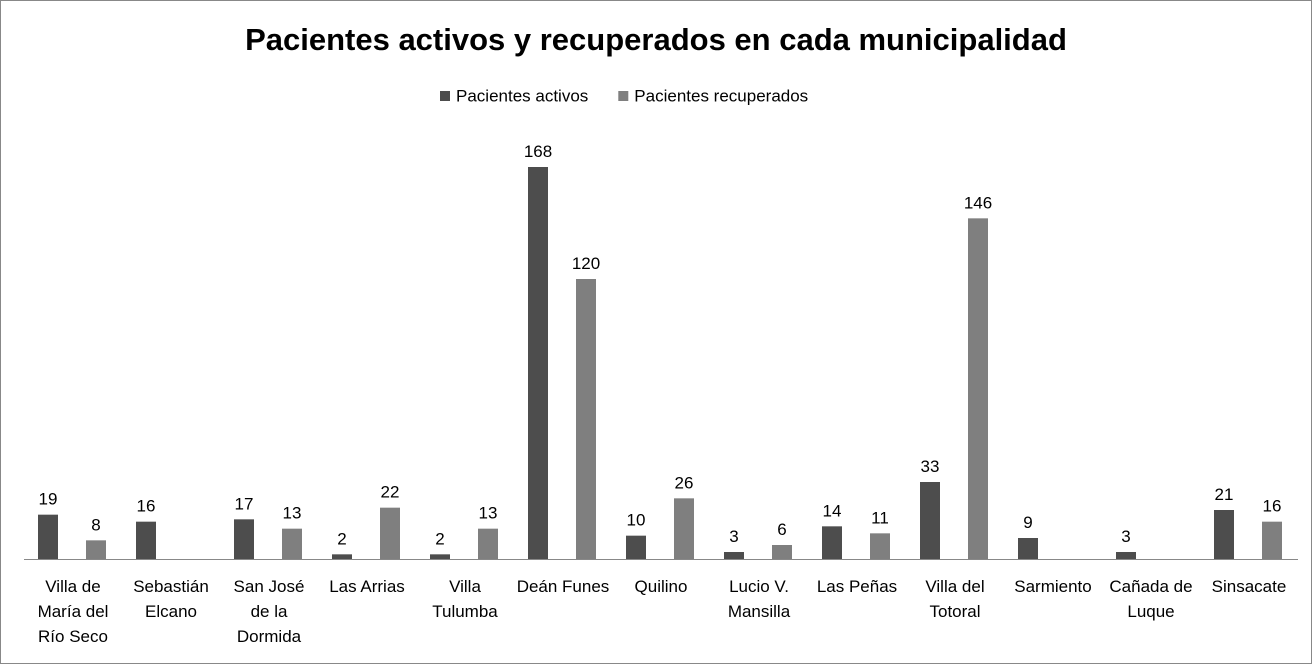  Describe the element at coordinates (367, 586) in the screenshot. I see `x-tick-label: Las Arrias` at that location.